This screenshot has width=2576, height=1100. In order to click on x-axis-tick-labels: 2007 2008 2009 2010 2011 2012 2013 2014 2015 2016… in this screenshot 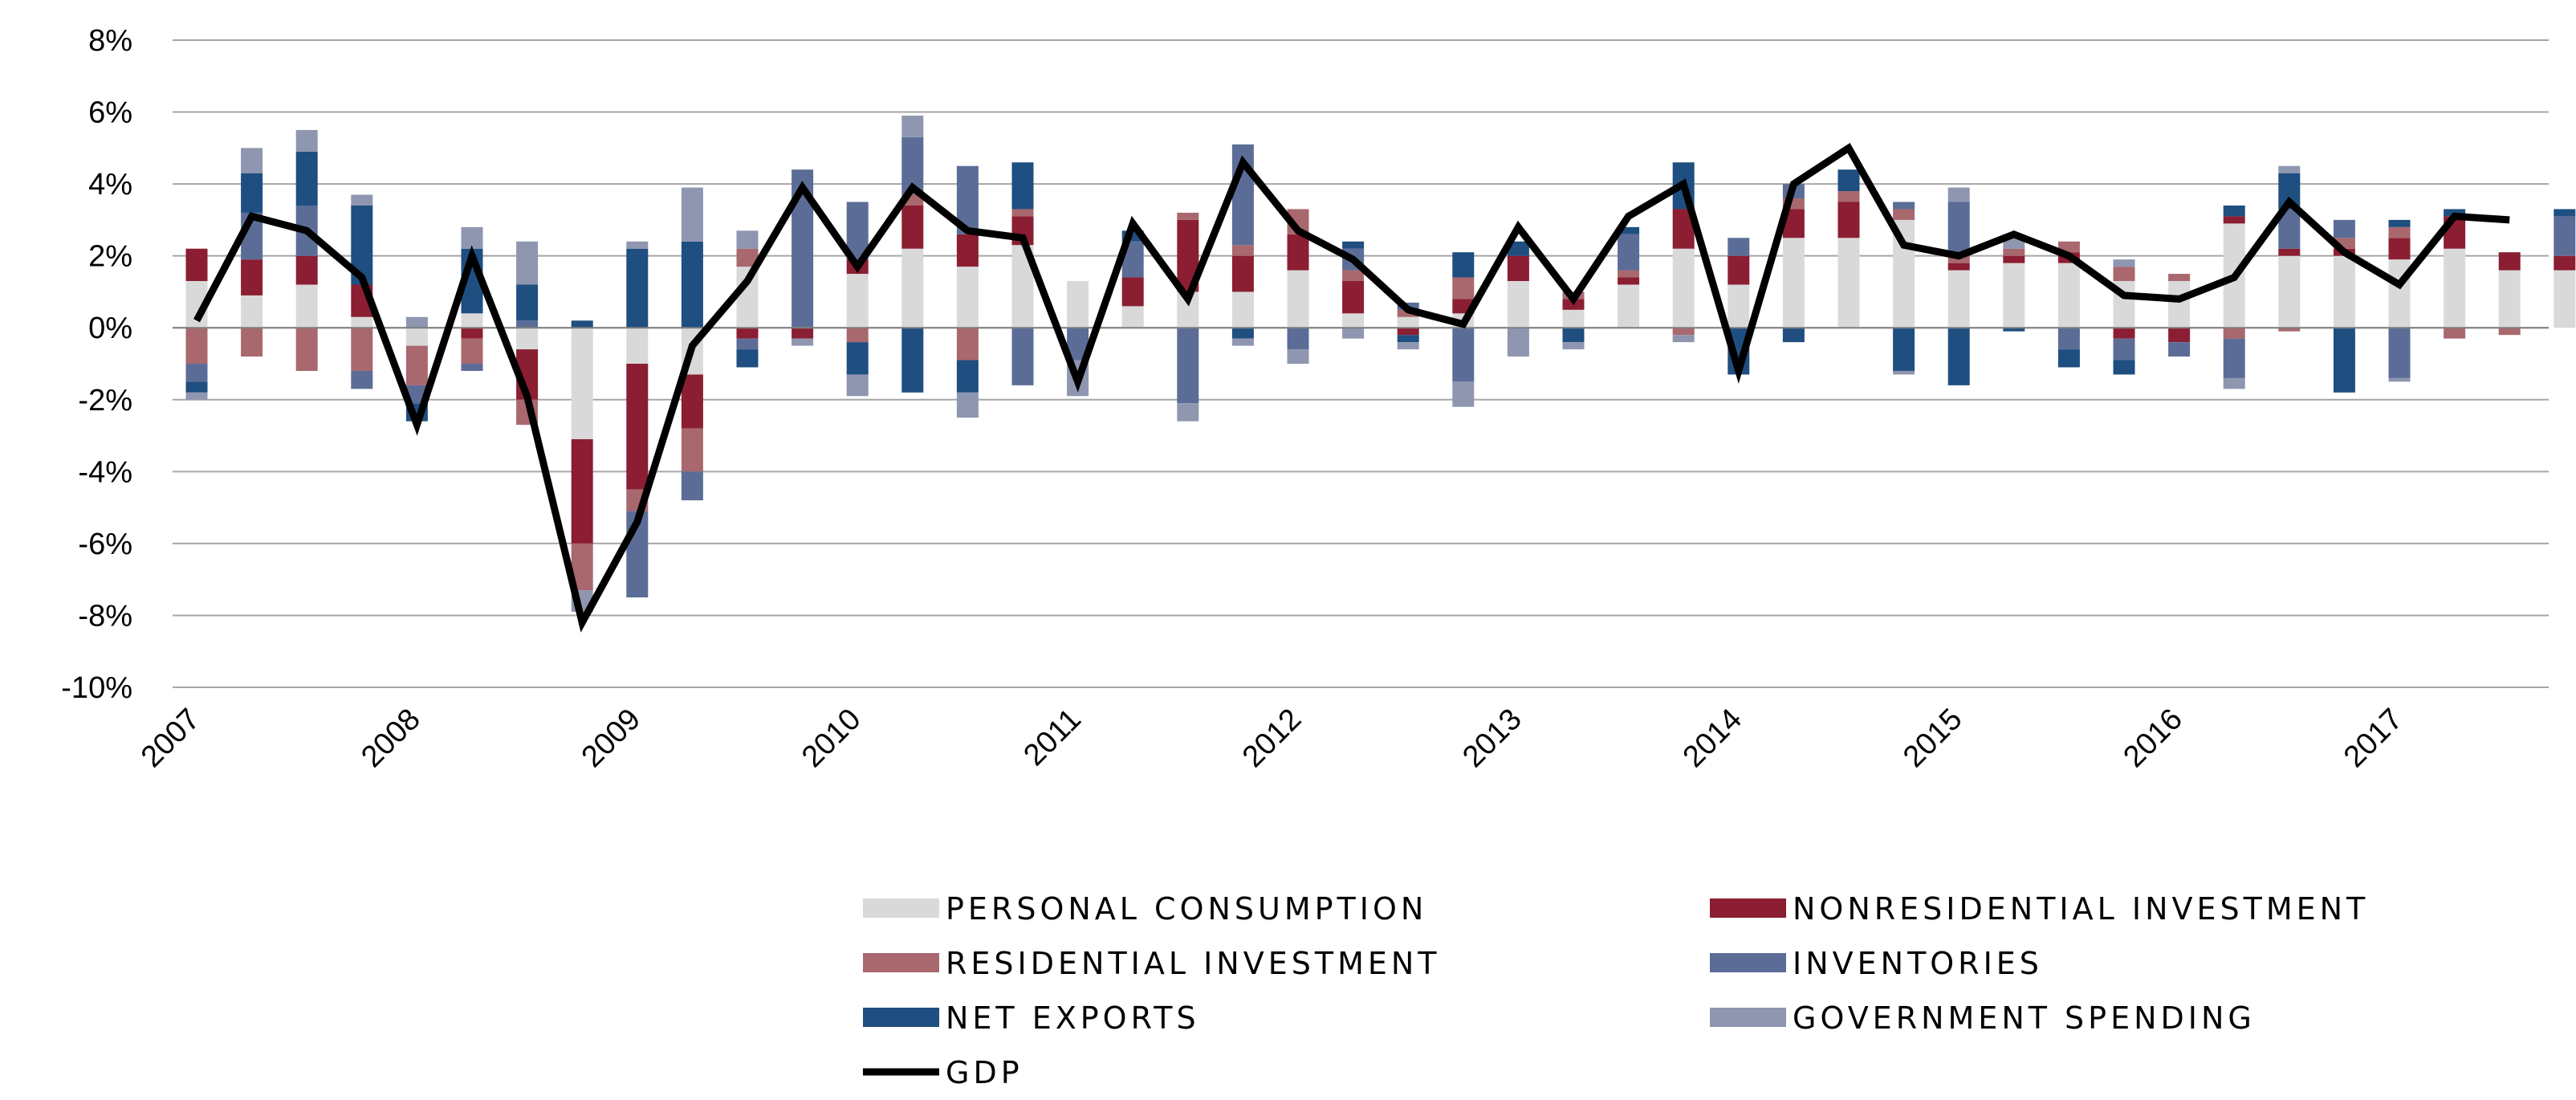, I will do `click(1272, 738)`.